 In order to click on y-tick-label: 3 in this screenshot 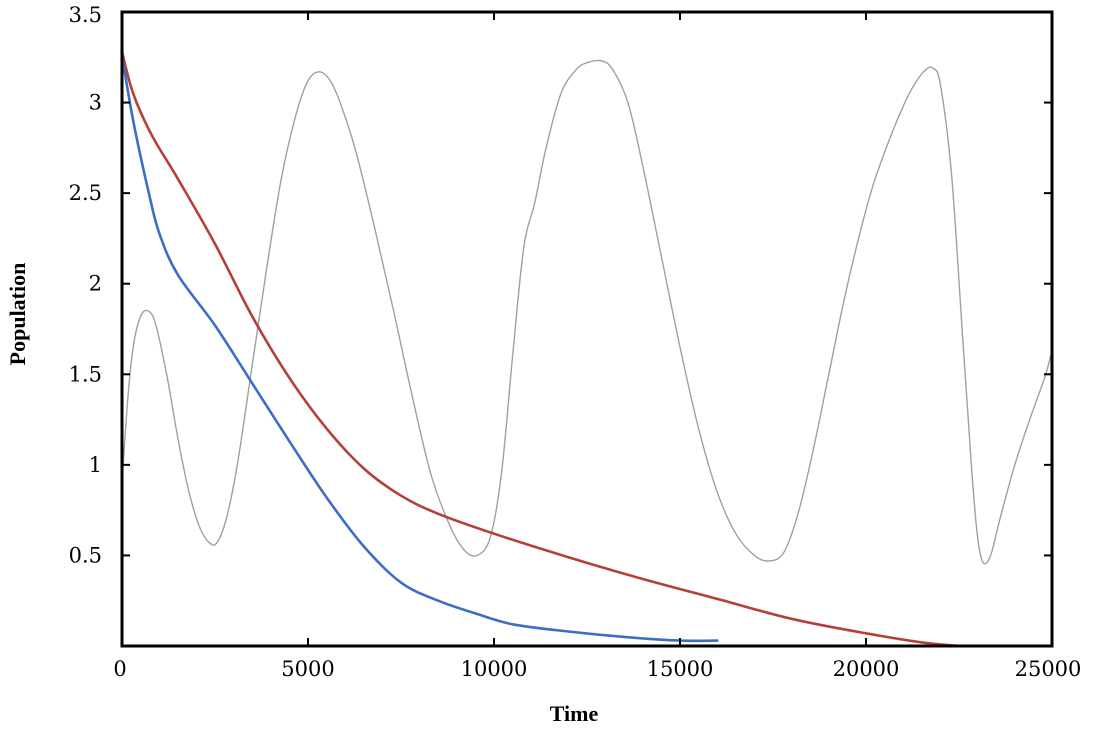, I will do `click(95, 103)`.